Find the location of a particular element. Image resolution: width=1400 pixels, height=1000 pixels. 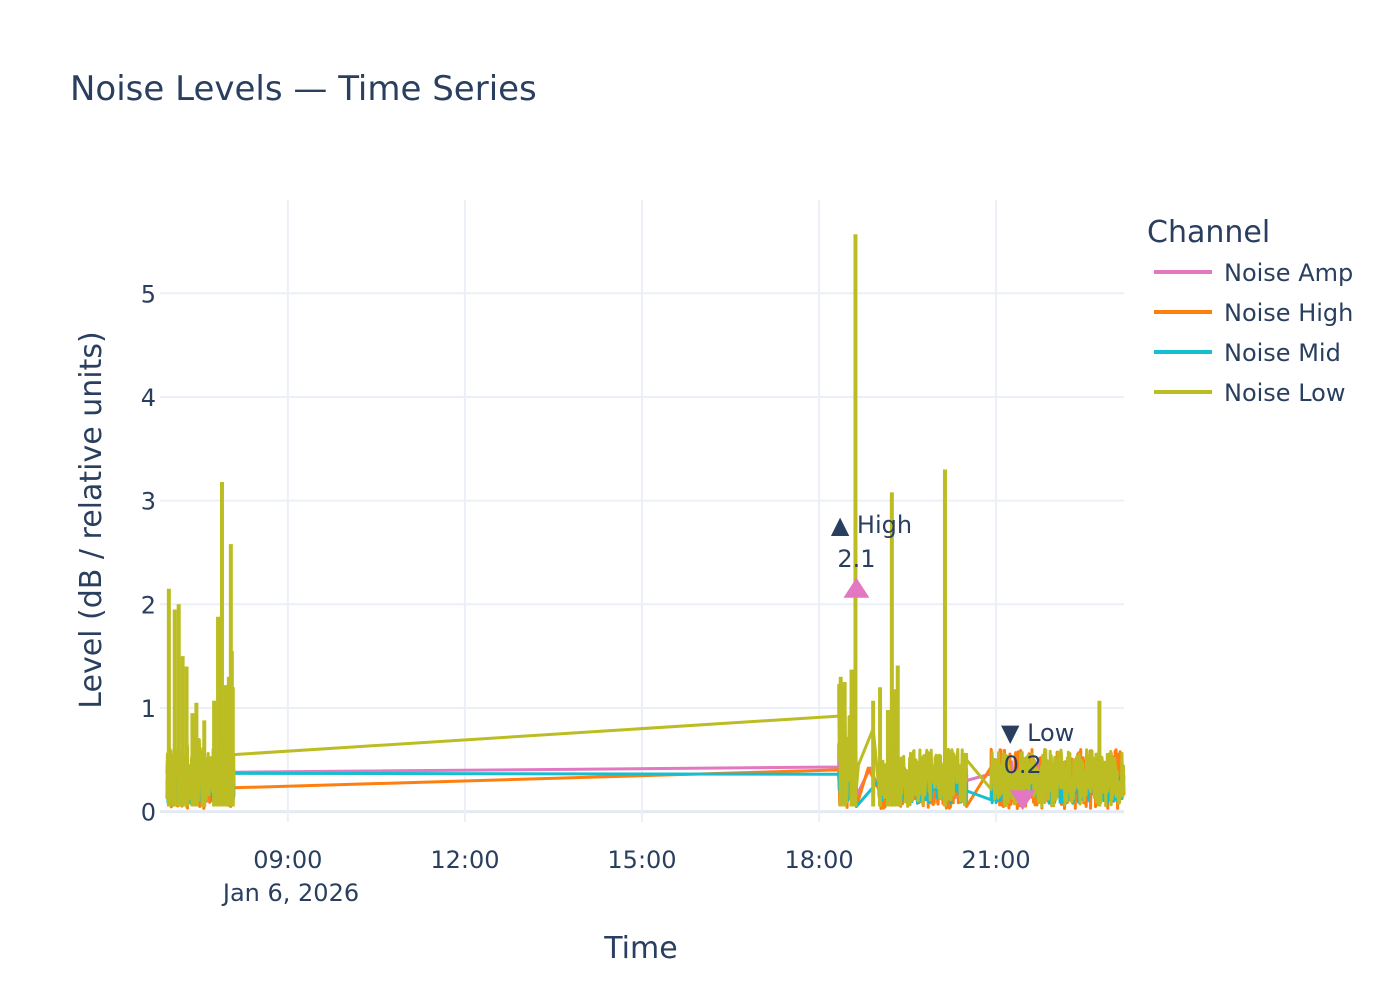

chart-title: Noise Levels — Time Series is located at coordinates (303, 89).